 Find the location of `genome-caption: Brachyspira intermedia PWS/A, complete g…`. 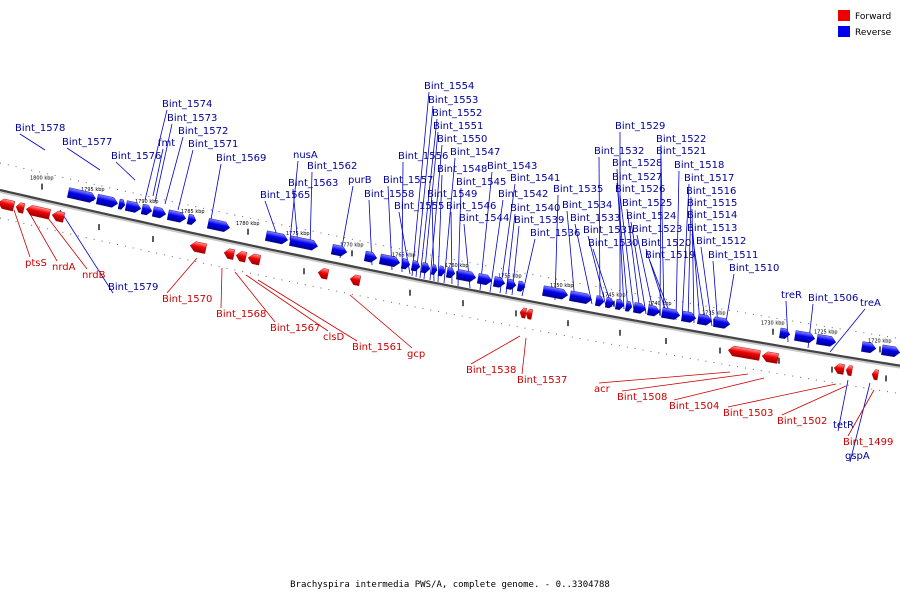

genome-caption: Brachyspira intermedia PWS/A, complete g… is located at coordinates (450, 585).